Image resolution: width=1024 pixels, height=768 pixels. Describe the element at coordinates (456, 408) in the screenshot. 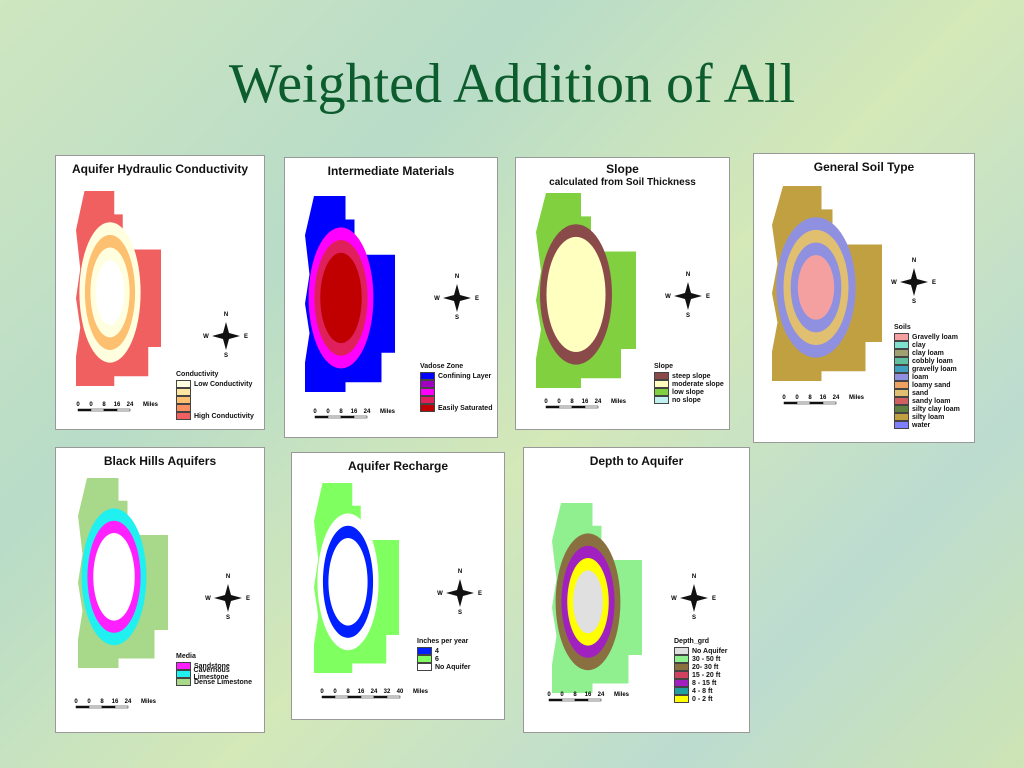

I see `legend-row: Easily Saturated` at that location.